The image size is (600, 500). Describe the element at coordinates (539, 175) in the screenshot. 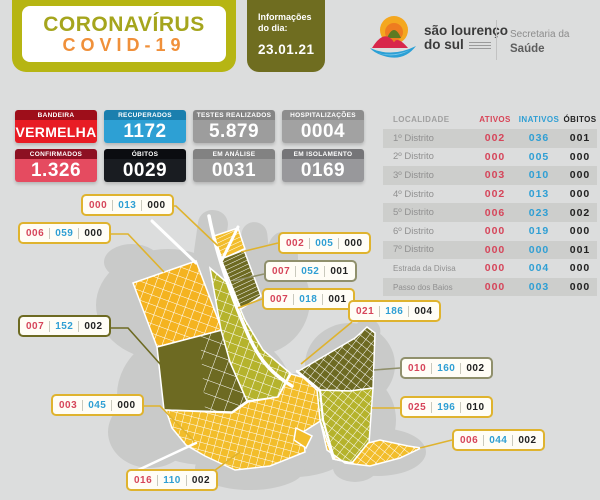

I see `cell-inativos: 010` at that location.